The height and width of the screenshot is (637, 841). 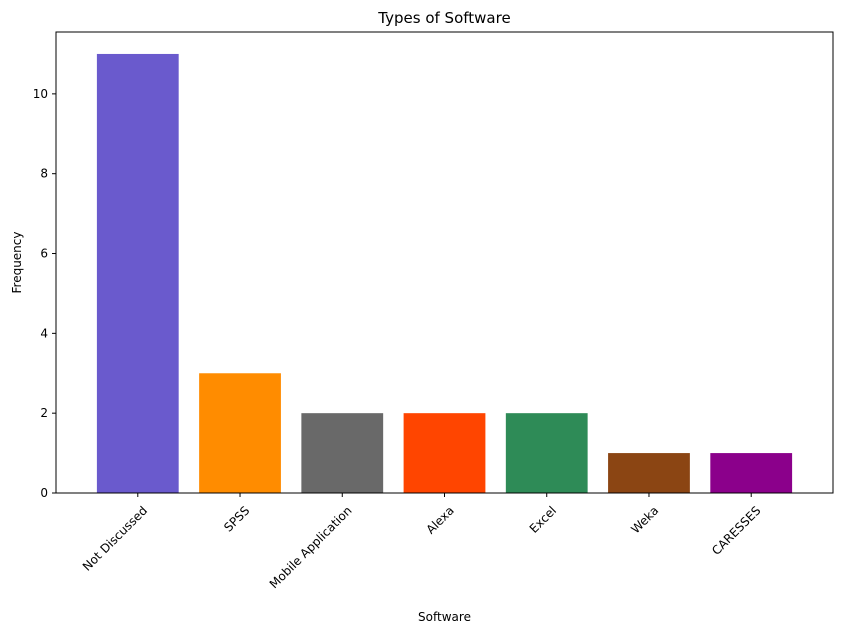 I want to click on x-tick-label-excel: Excel, so click(x=543, y=519).